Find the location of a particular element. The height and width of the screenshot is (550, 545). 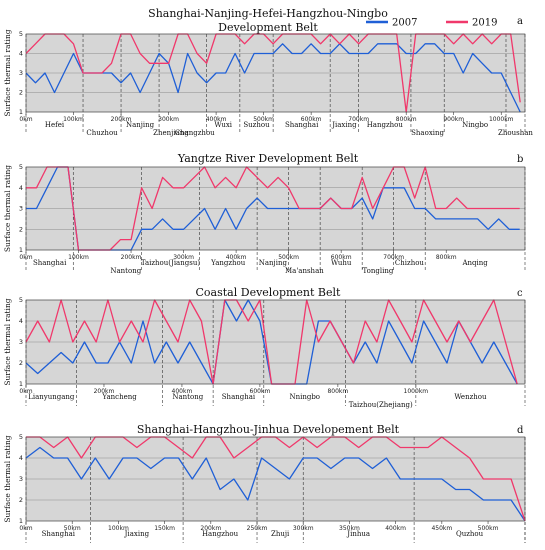

x-tick-label: 600km is located at coordinates (260, 391).